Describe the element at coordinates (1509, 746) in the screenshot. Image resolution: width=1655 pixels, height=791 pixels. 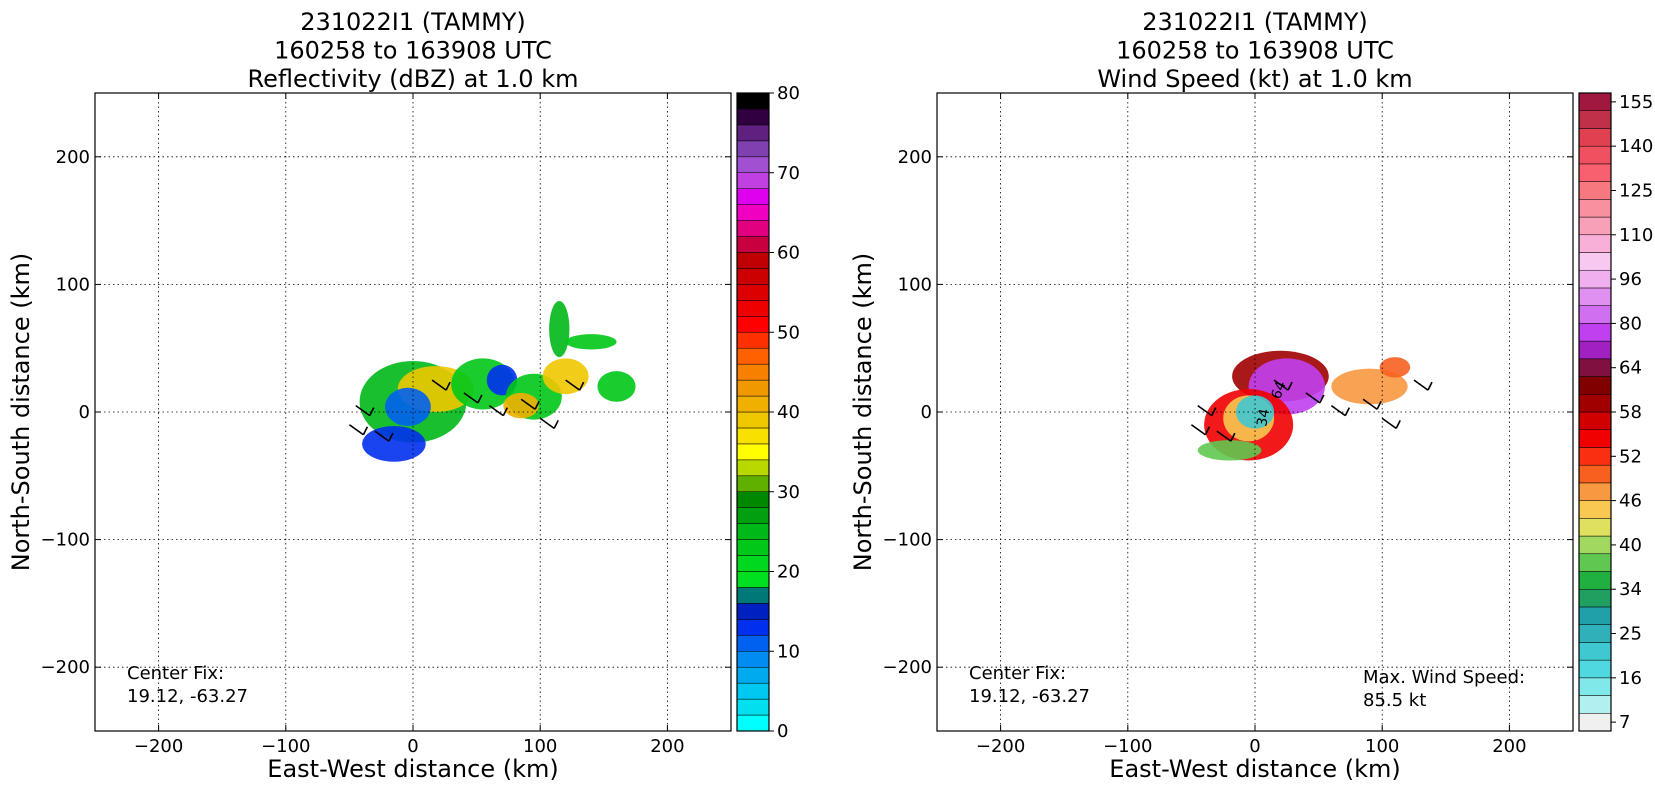
I see `x-tick-label: 200` at that location.